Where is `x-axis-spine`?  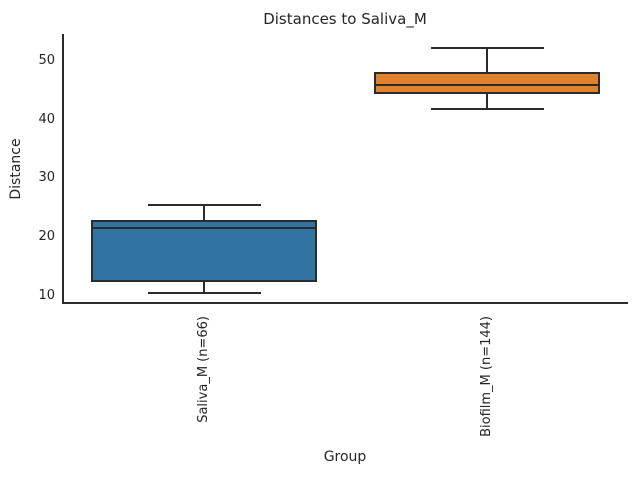
x-axis-spine is located at coordinates (345, 303).